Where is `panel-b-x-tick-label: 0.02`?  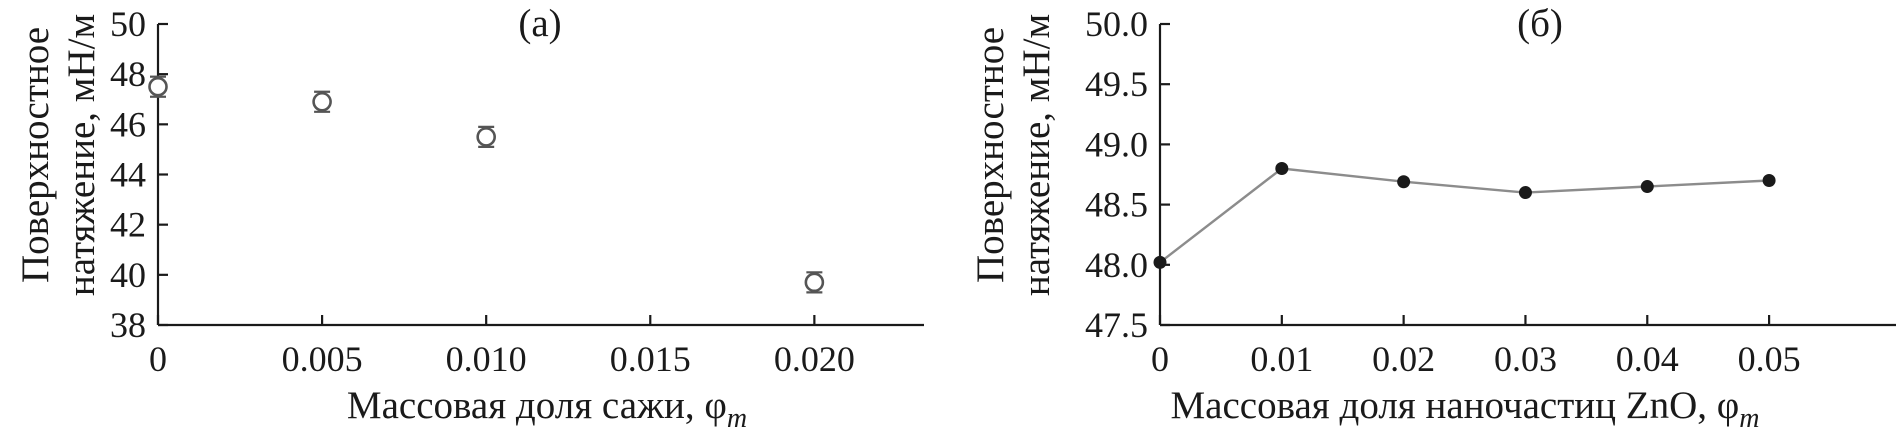 panel-b-x-tick-label: 0.02 is located at coordinates (1403, 359).